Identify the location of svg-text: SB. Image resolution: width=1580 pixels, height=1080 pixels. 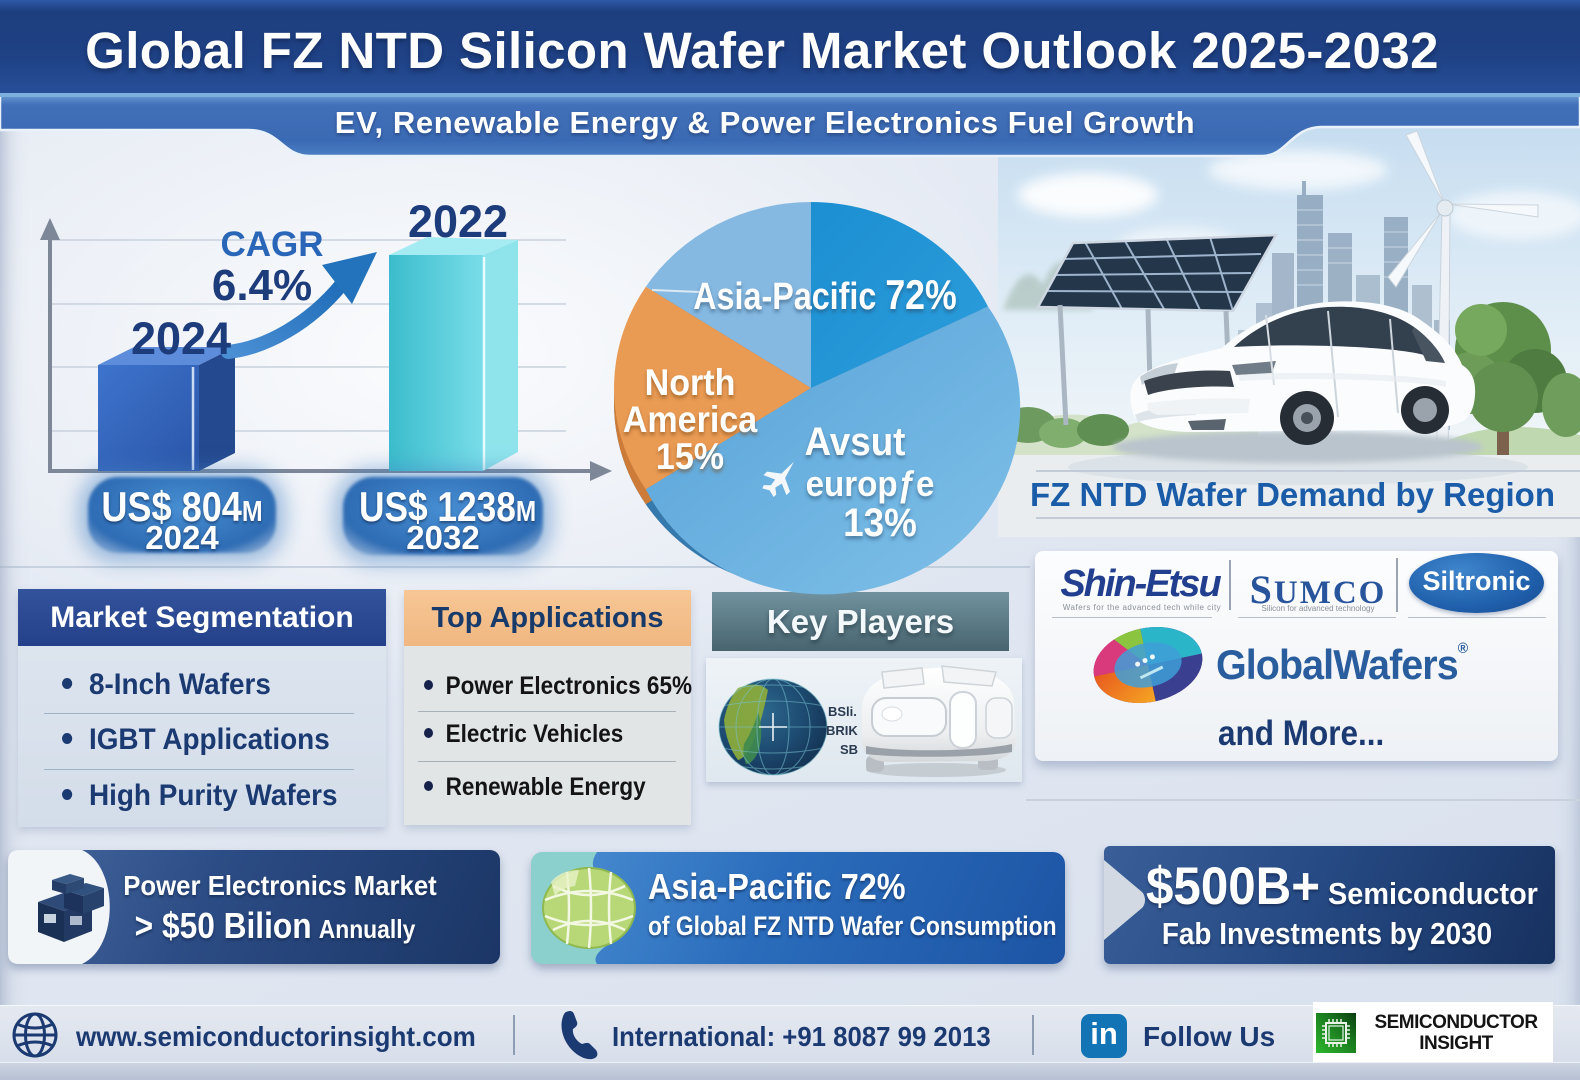
(849, 749).